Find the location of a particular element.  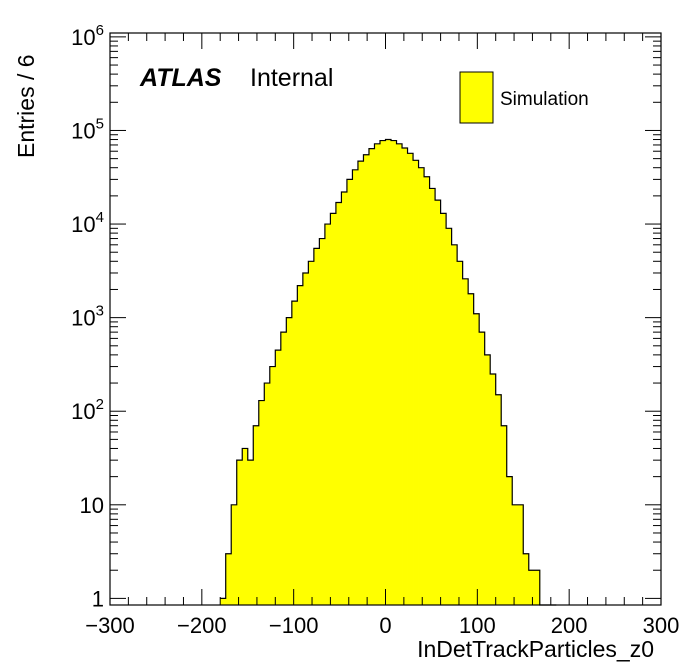

internal-label: Internal is located at coordinates (291, 78).